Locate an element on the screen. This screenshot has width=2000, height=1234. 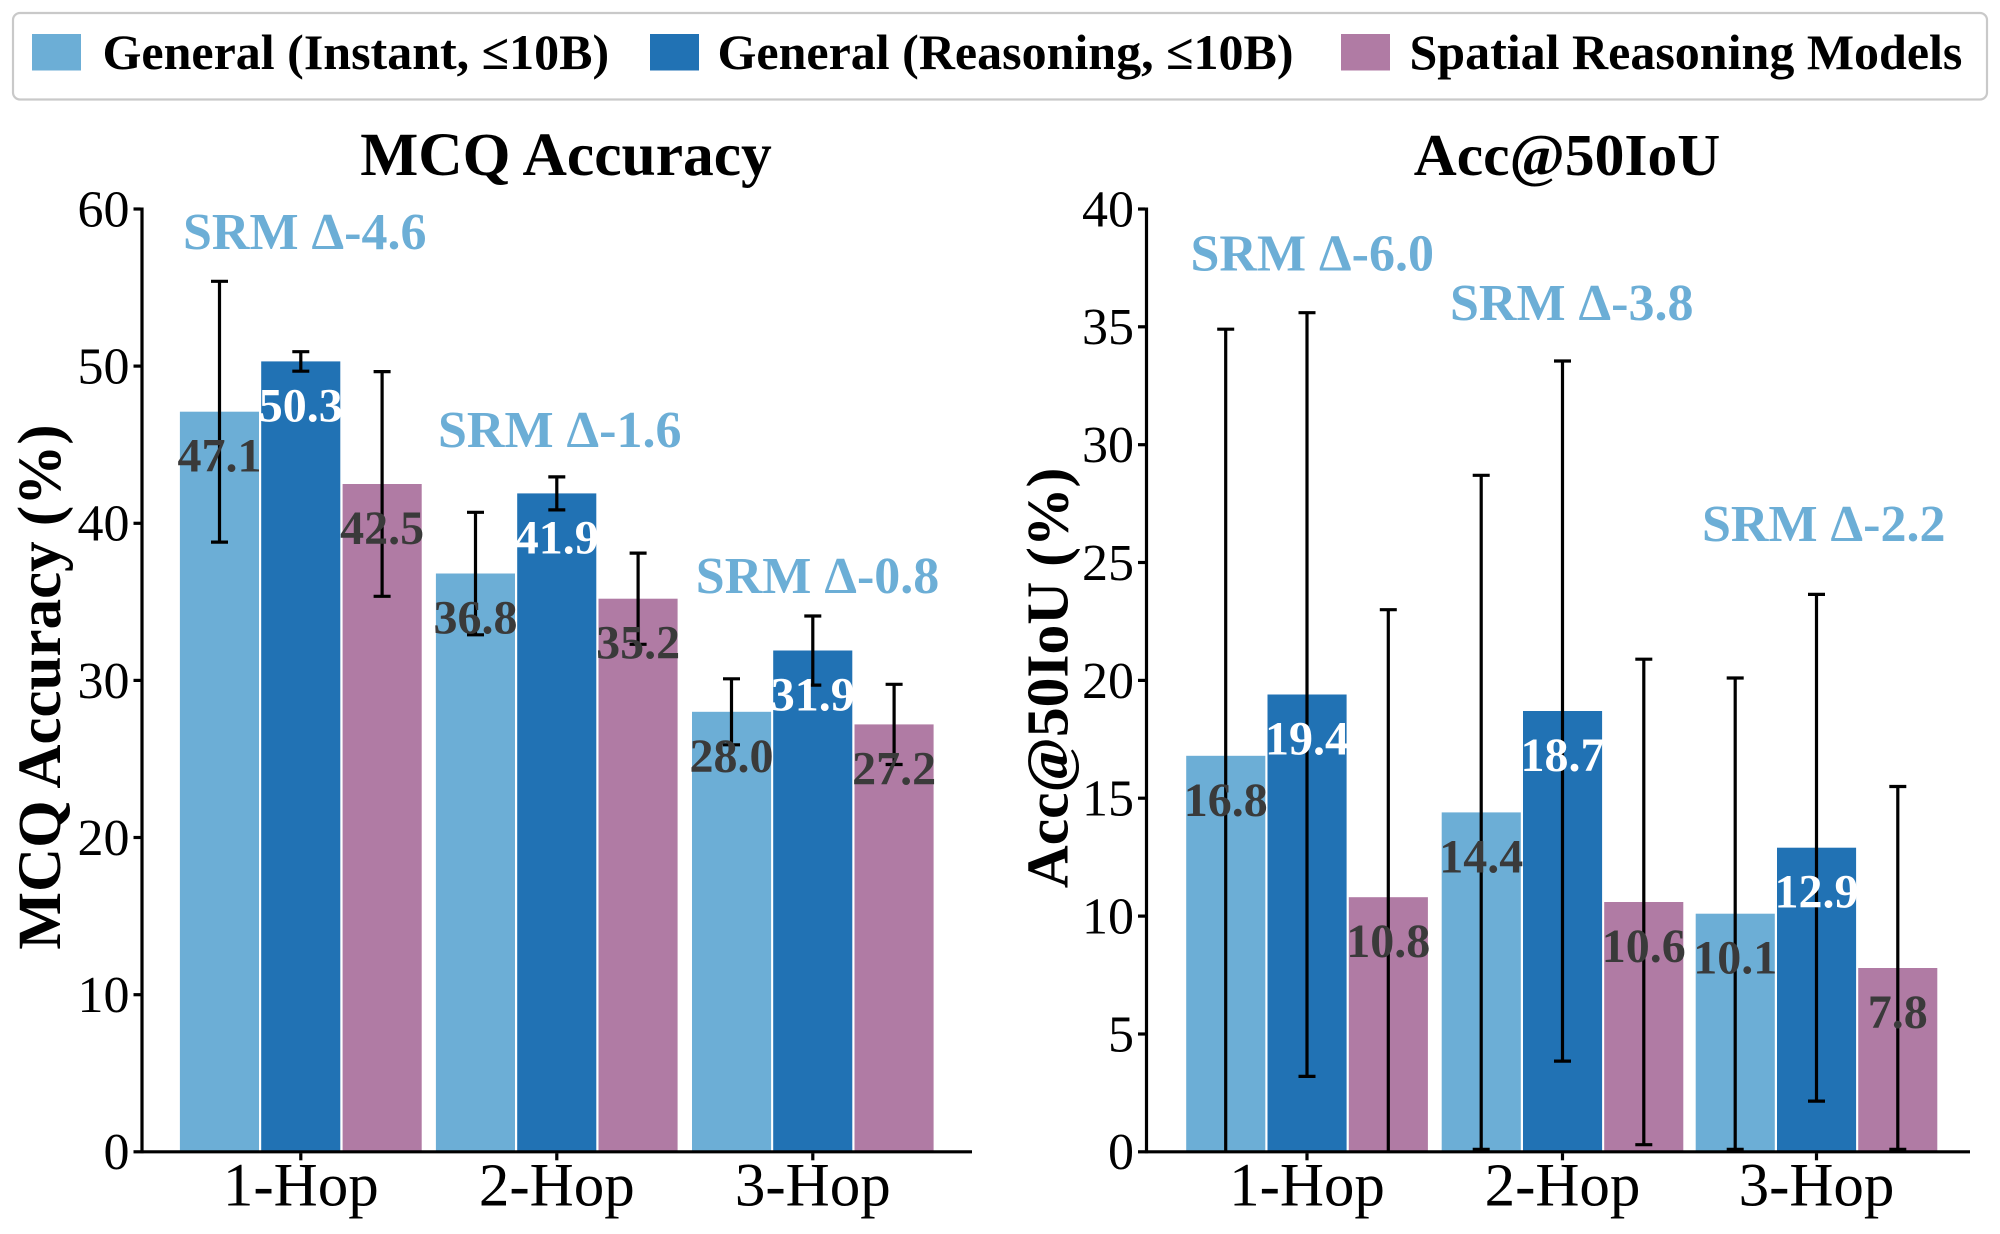
svg-text: 31.9 is located at coordinates (813, 695).